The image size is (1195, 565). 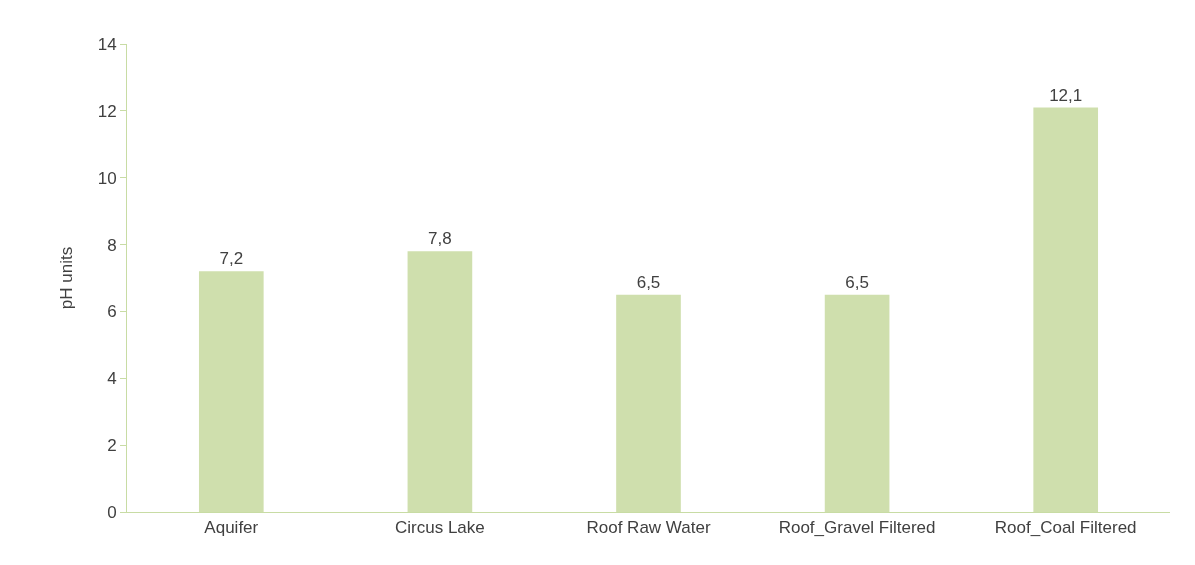 What do you see at coordinates (440, 239) in the screenshot?
I see `data-label: 7,8` at bounding box center [440, 239].